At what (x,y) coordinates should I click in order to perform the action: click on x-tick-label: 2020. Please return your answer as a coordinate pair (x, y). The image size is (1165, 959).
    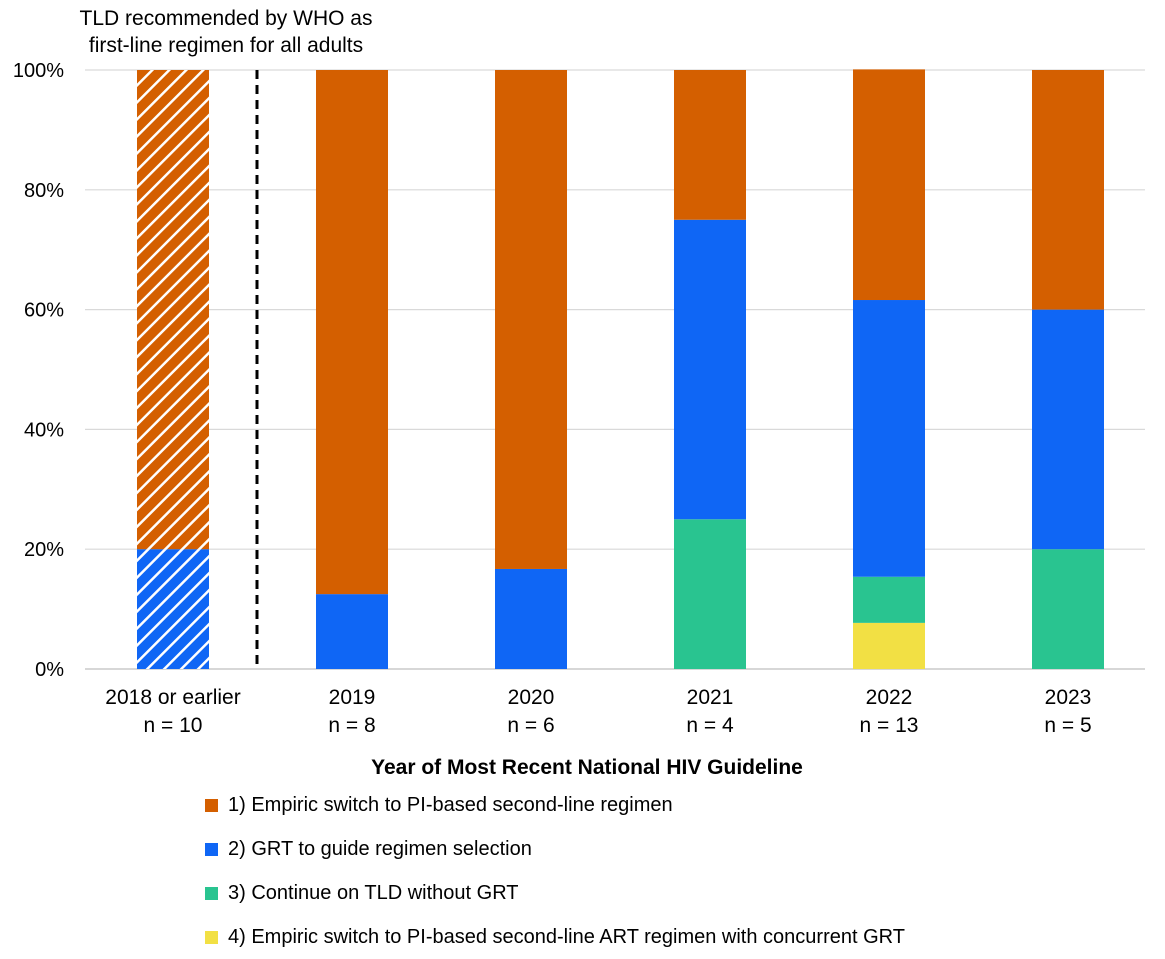
    Looking at the image, I should click on (531, 697).